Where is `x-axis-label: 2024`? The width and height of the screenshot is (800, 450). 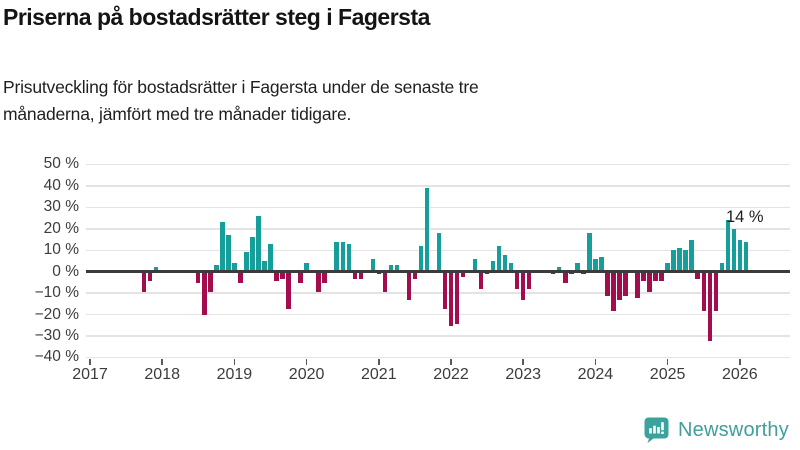
x-axis-label: 2024 is located at coordinates (595, 374).